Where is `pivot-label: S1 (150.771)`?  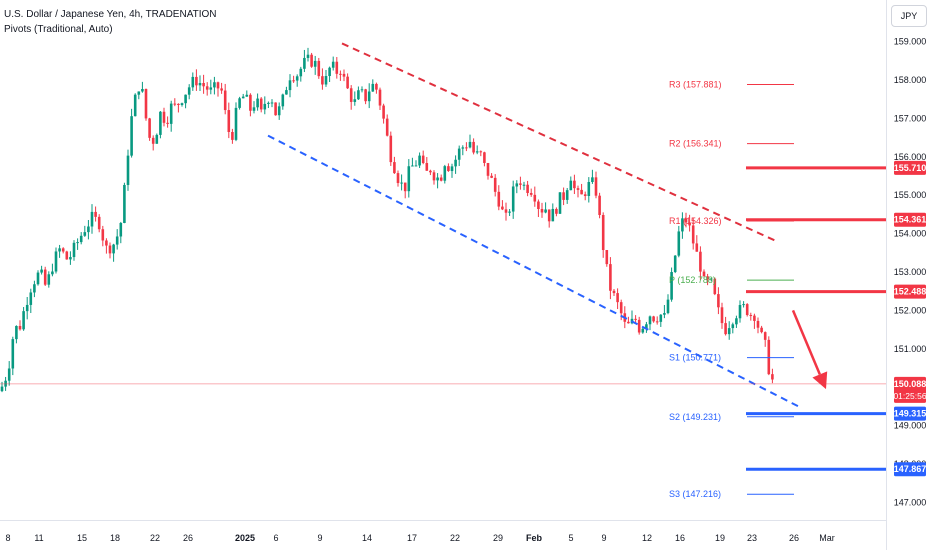
pivot-label: S1 (150.771) is located at coordinates (695, 358).